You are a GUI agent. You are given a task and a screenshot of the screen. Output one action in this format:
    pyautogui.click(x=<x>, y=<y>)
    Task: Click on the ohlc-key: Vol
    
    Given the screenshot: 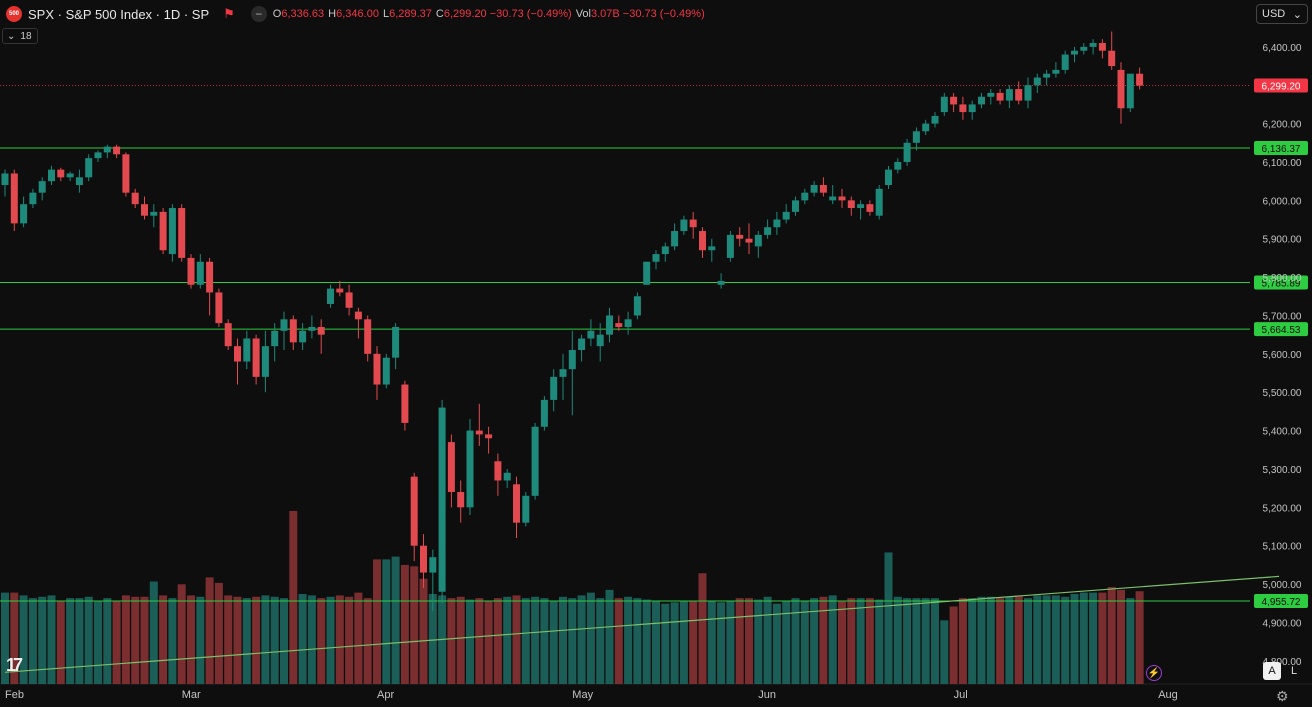 What is the action you would take?
    pyautogui.click(x=583, y=14)
    